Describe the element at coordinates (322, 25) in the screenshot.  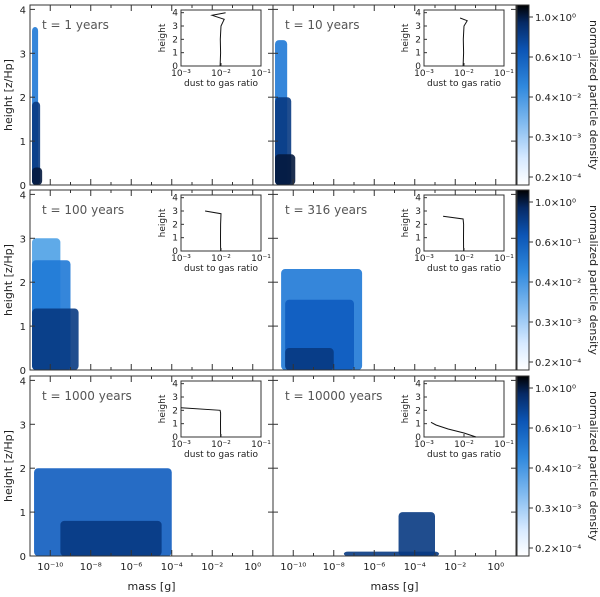
I see `panel-time-label: t = 10 years` at that location.